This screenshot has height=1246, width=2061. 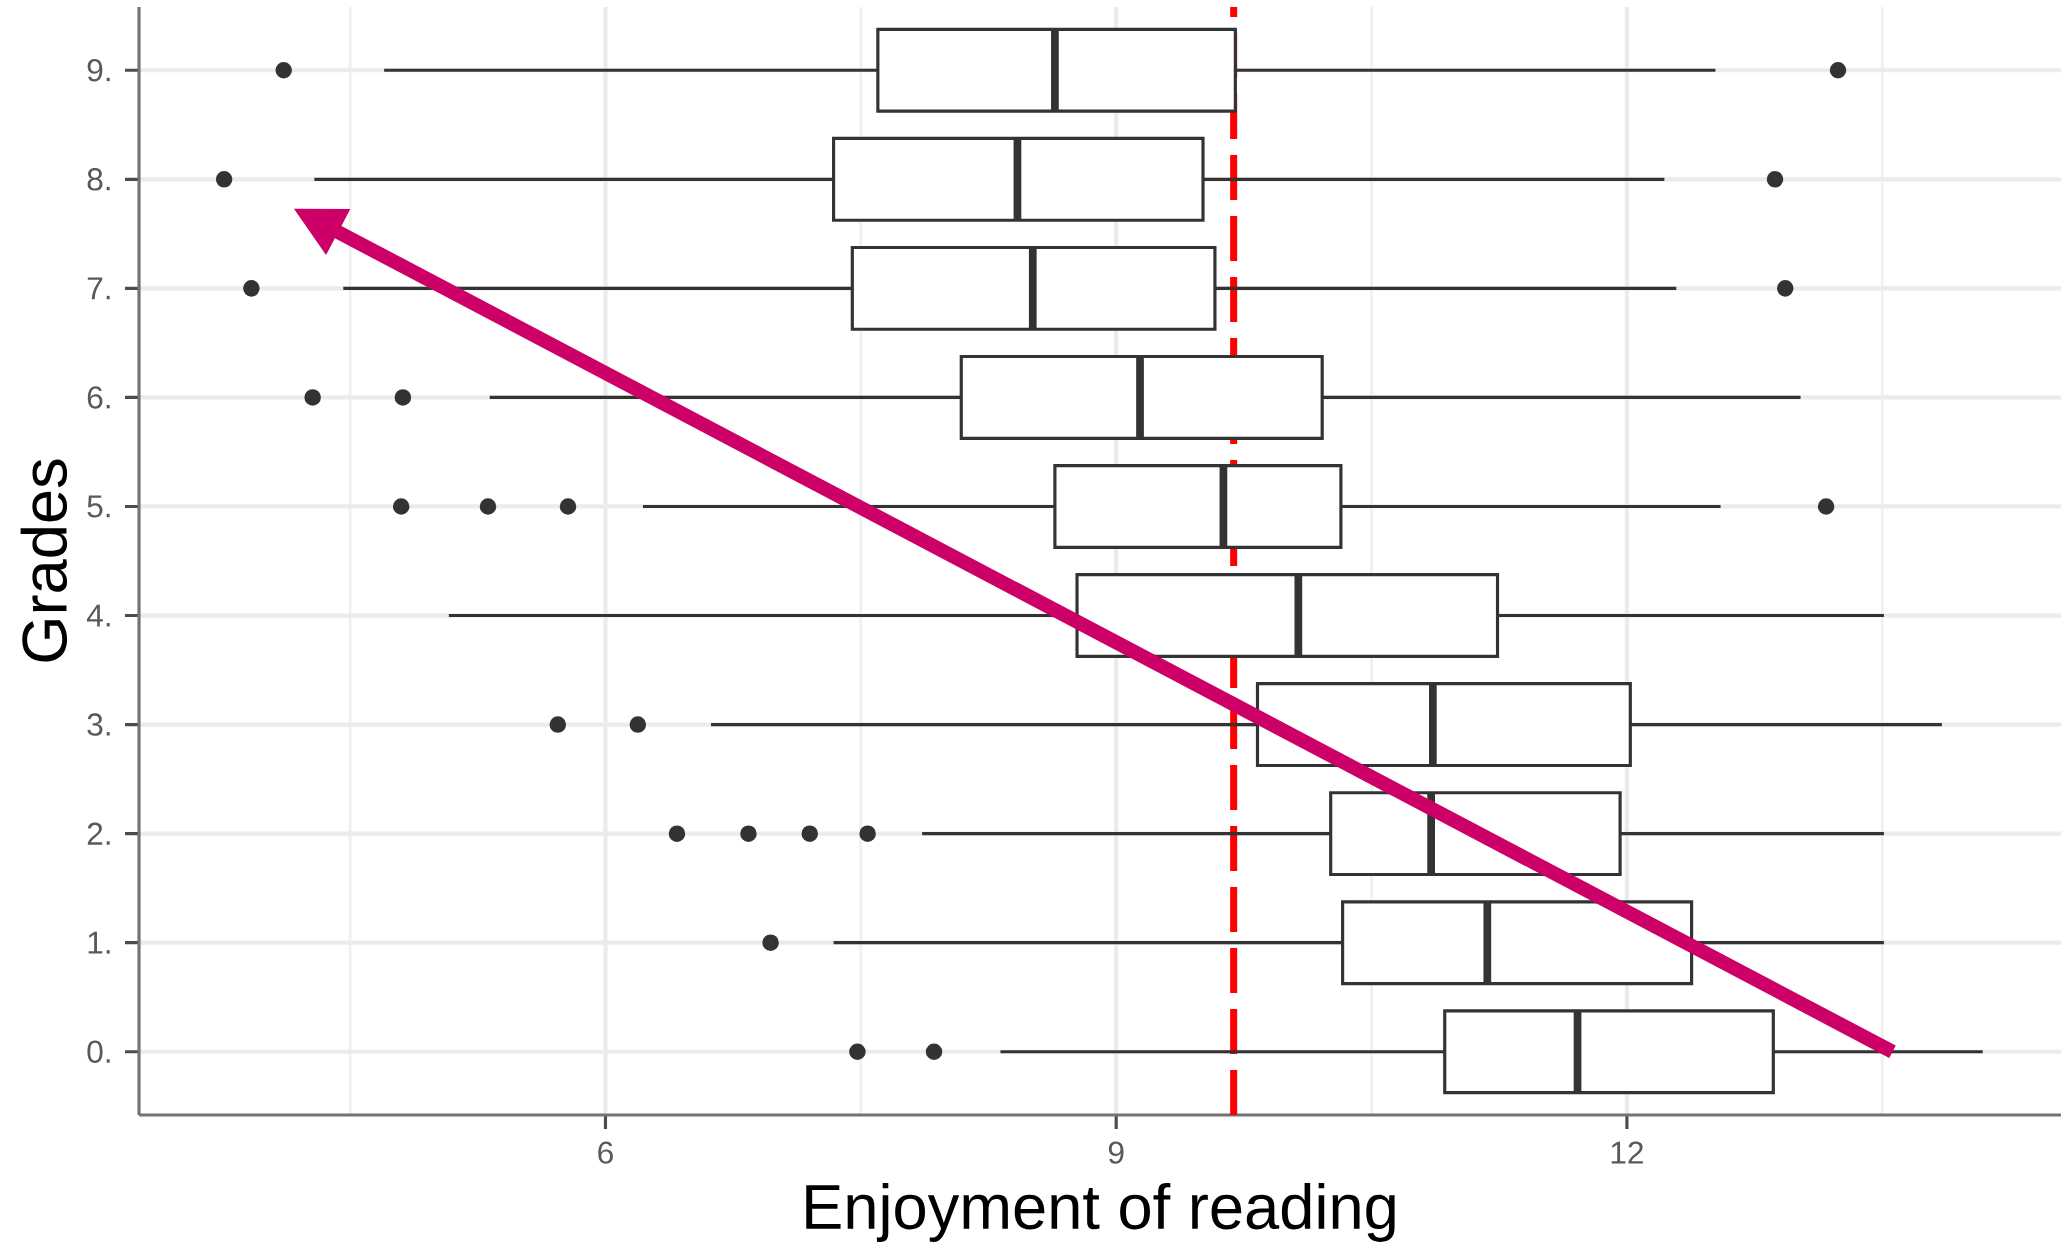 I want to click on y-tick-label: 7., so click(x=98, y=288).